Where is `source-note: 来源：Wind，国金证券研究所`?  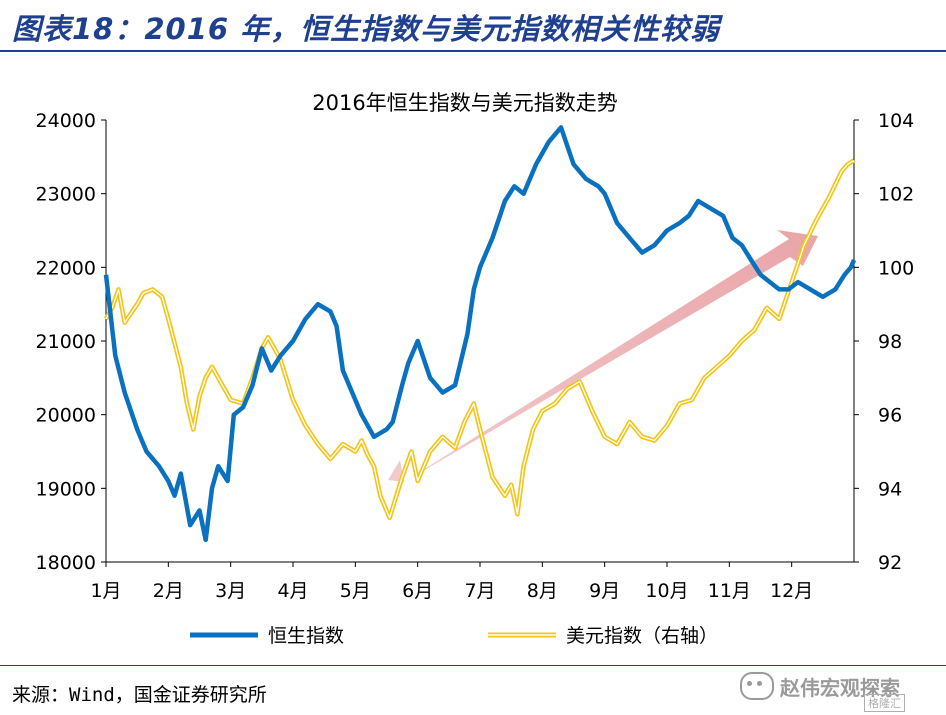 source-note: 来源：Wind，国金证券研究所 is located at coordinates (139, 695).